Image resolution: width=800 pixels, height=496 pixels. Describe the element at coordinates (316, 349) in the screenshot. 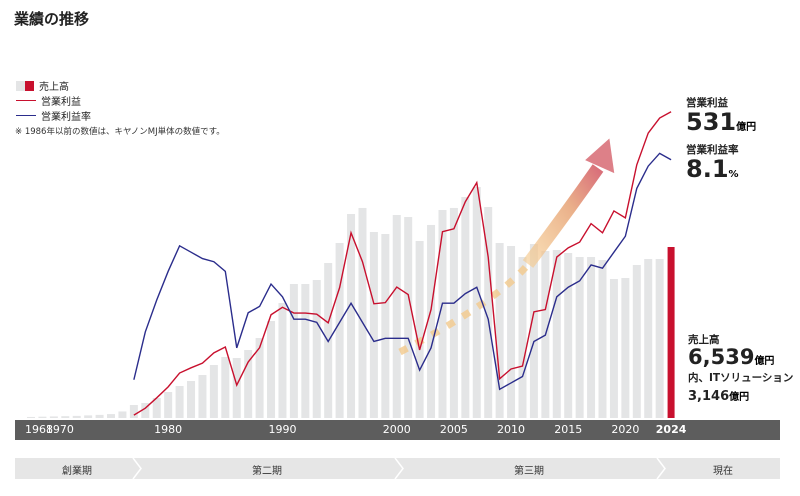

I see `sales-bar-1993` at that location.